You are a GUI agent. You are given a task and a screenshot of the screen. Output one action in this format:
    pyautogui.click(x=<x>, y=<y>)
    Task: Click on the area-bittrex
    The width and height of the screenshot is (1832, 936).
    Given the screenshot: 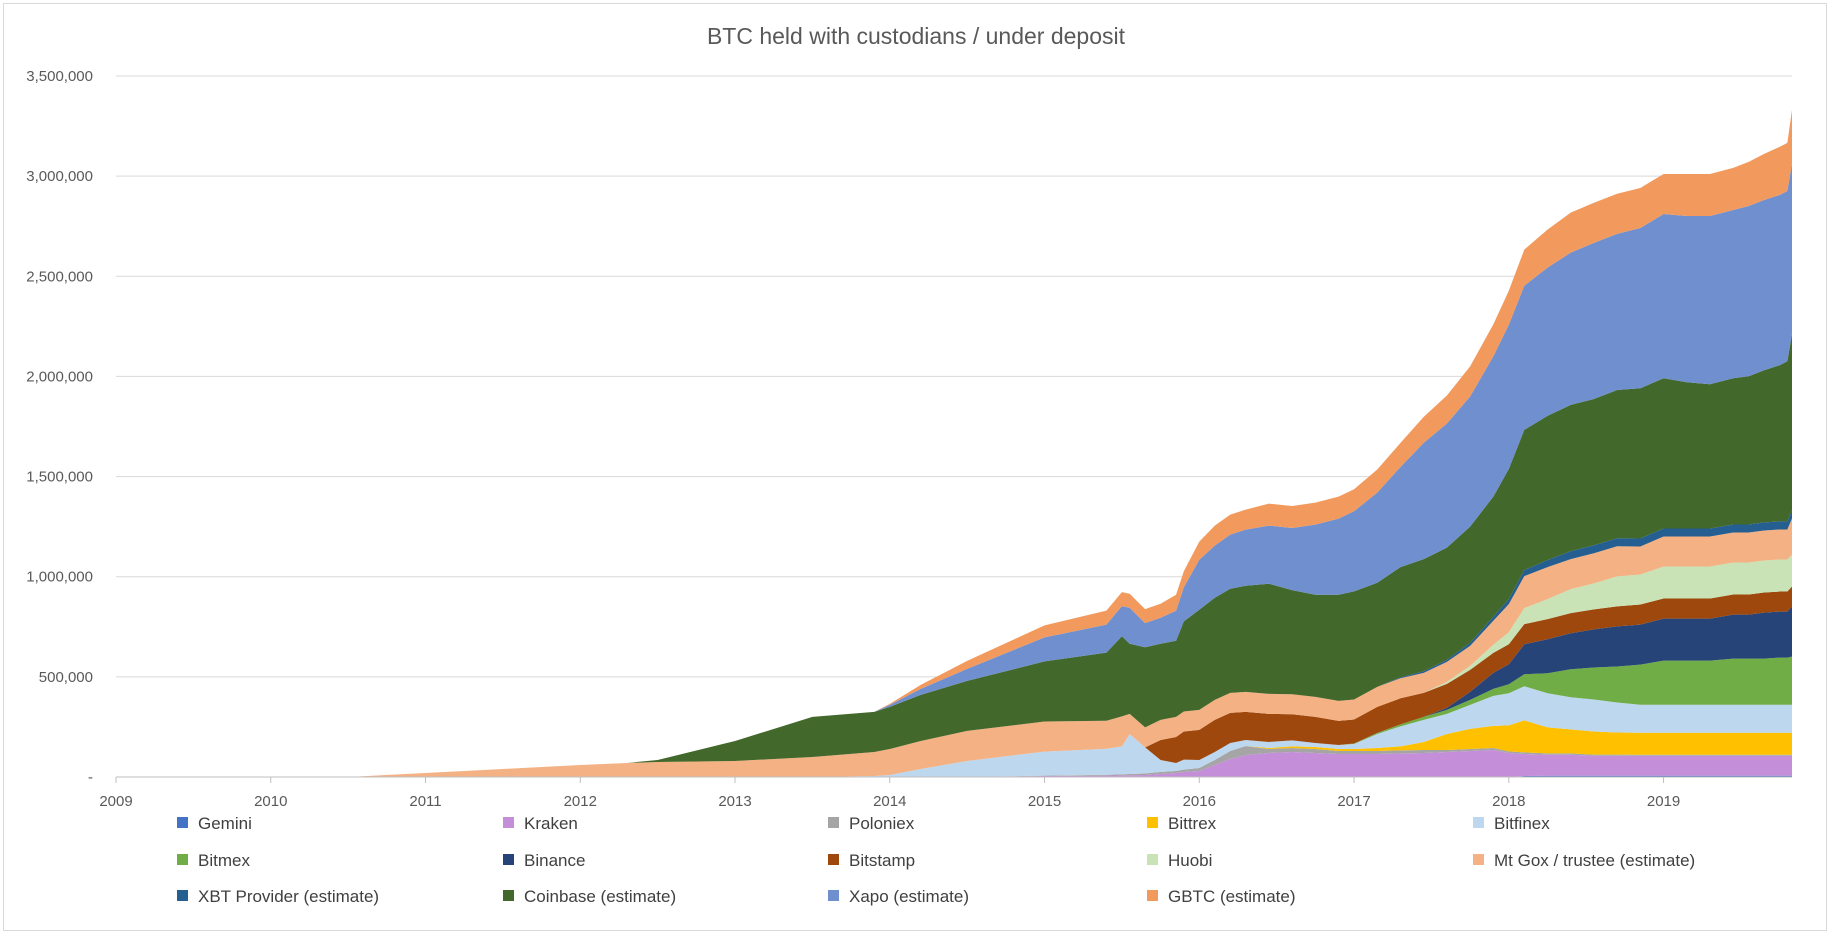 What is the action you would take?
    pyautogui.click(x=954, y=748)
    